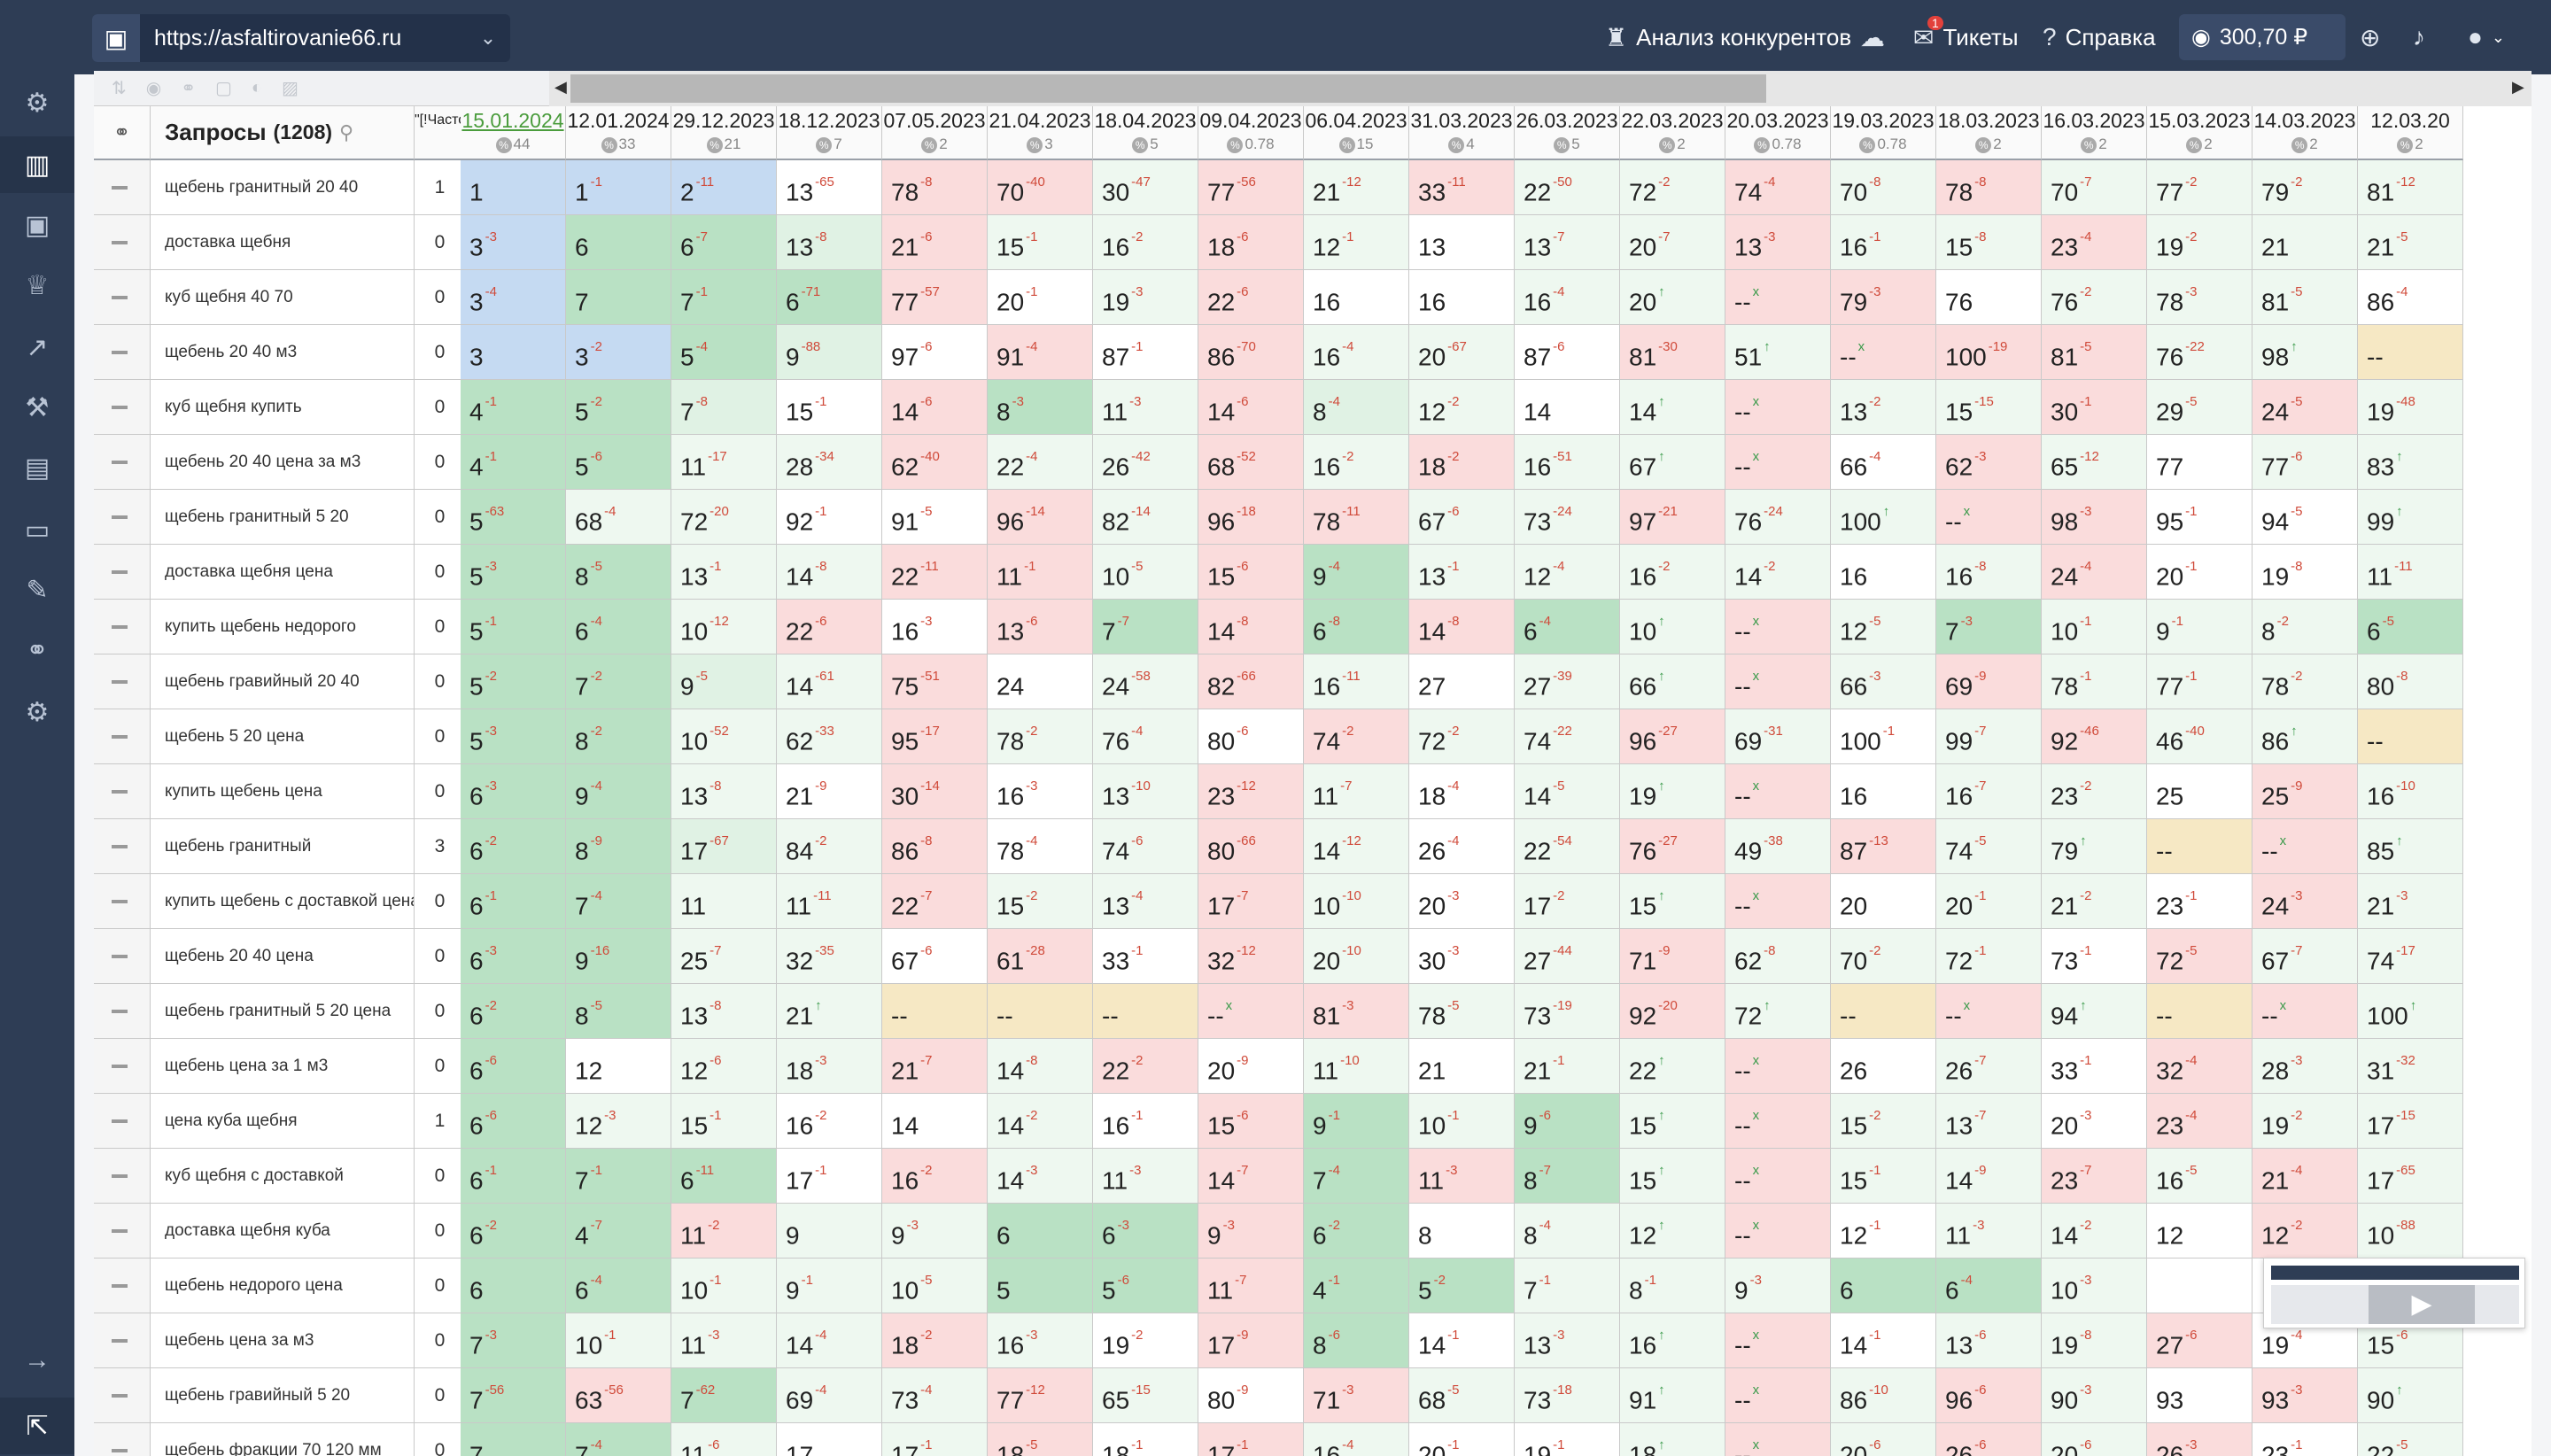  I want to click on position-cell: 14 -9, so click(1989, 1176).